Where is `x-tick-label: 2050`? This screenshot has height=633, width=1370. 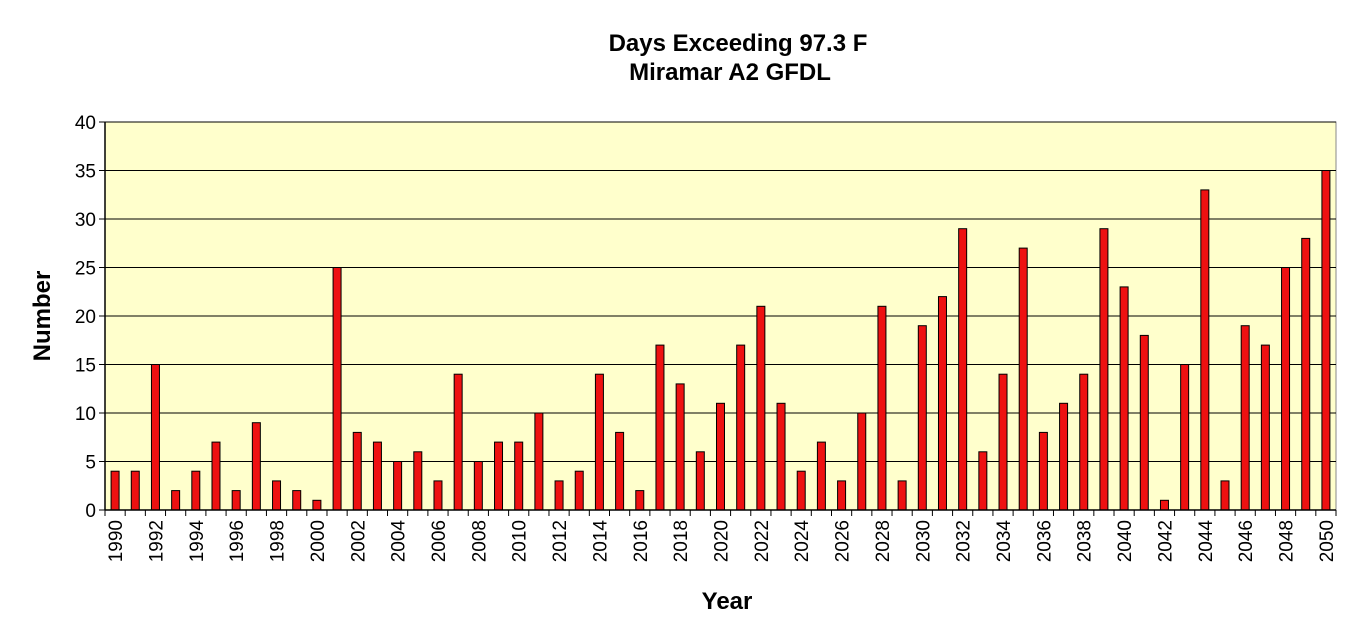 x-tick-label: 2050 is located at coordinates (1327, 541).